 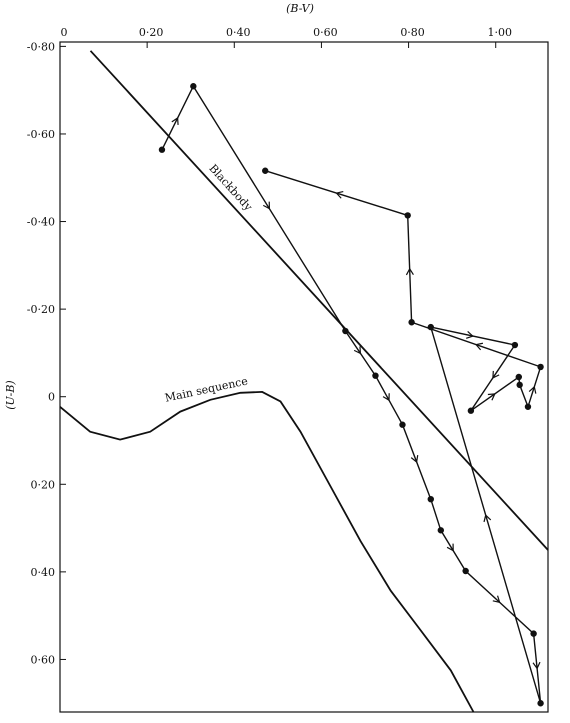 What do you see at coordinates (43, 484) in the screenshot?
I see `y-tick-label: 0·20` at bounding box center [43, 484].